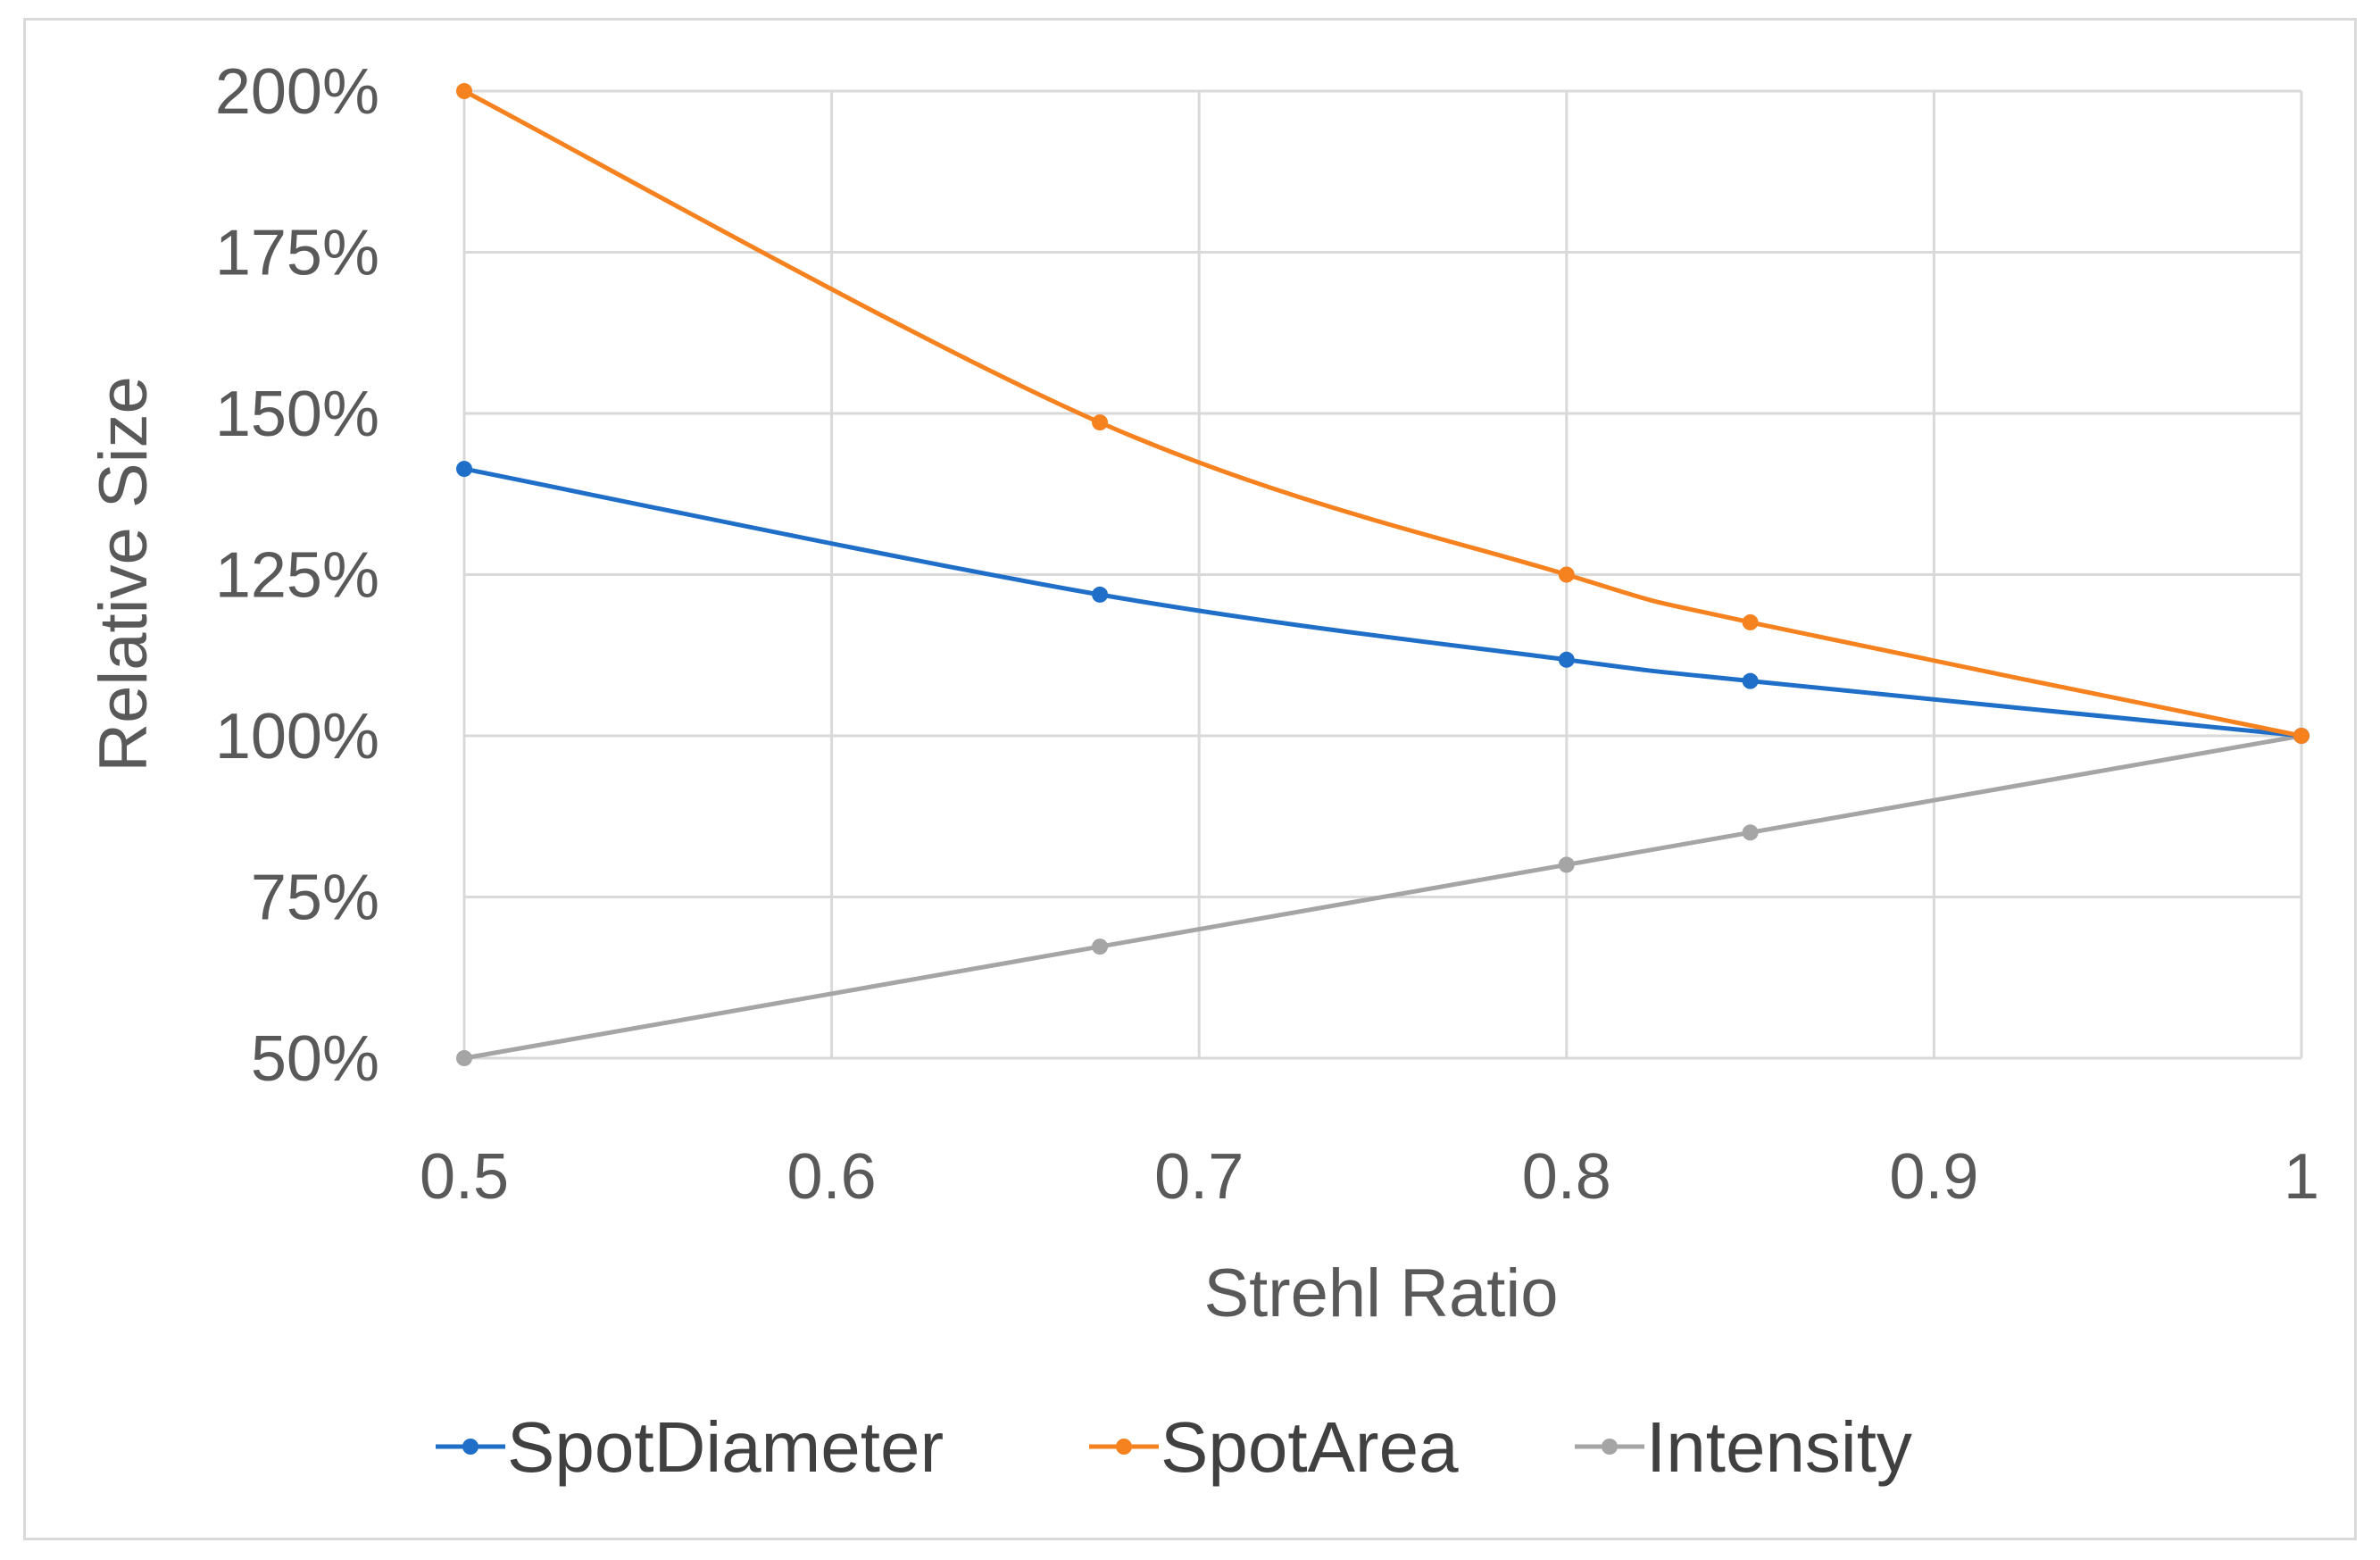 This screenshot has width=2380, height=1560. Describe the element at coordinates (2301, 1177) in the screenshot. I see `x-tick-label: 1` at that location.